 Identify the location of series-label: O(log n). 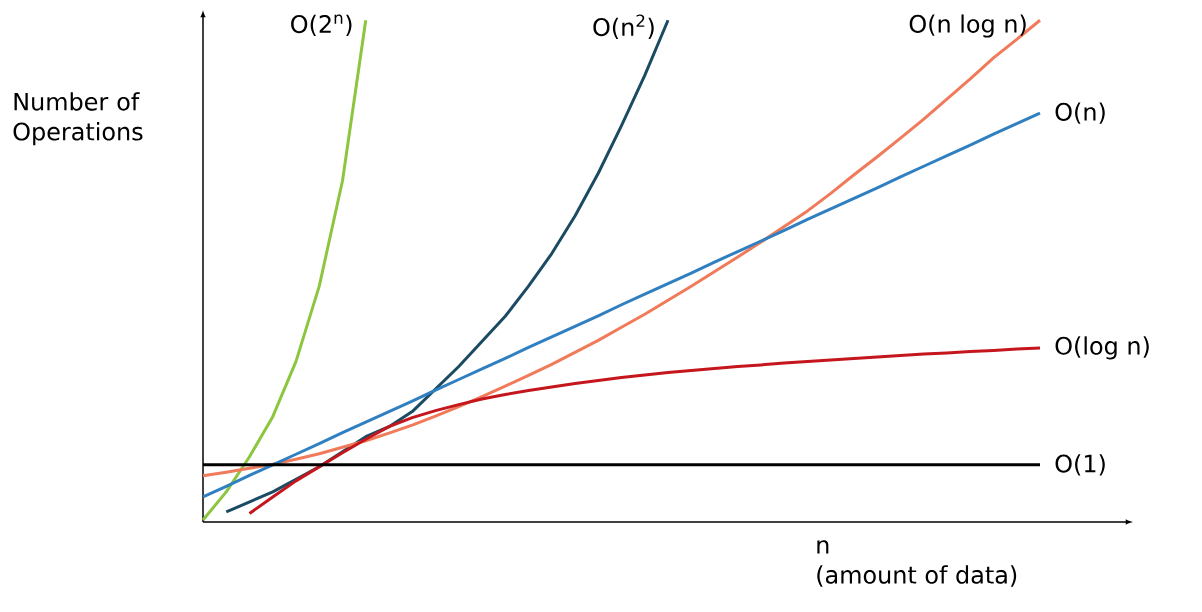
(1102, 348).